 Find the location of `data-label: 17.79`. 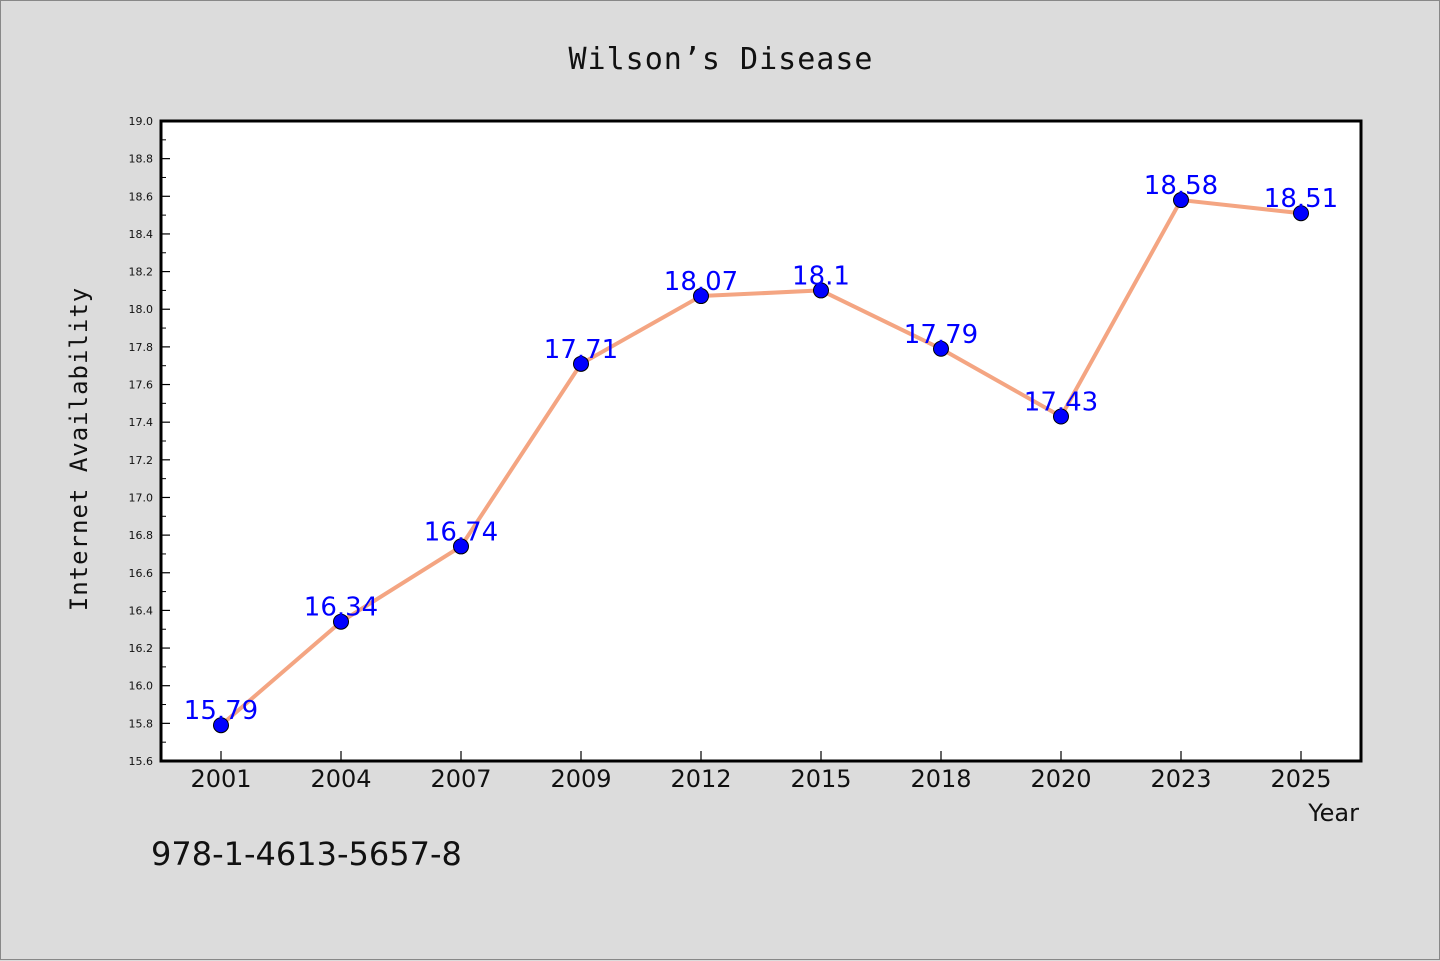

data-label: 17.79 is located at coordinates (941, 335).